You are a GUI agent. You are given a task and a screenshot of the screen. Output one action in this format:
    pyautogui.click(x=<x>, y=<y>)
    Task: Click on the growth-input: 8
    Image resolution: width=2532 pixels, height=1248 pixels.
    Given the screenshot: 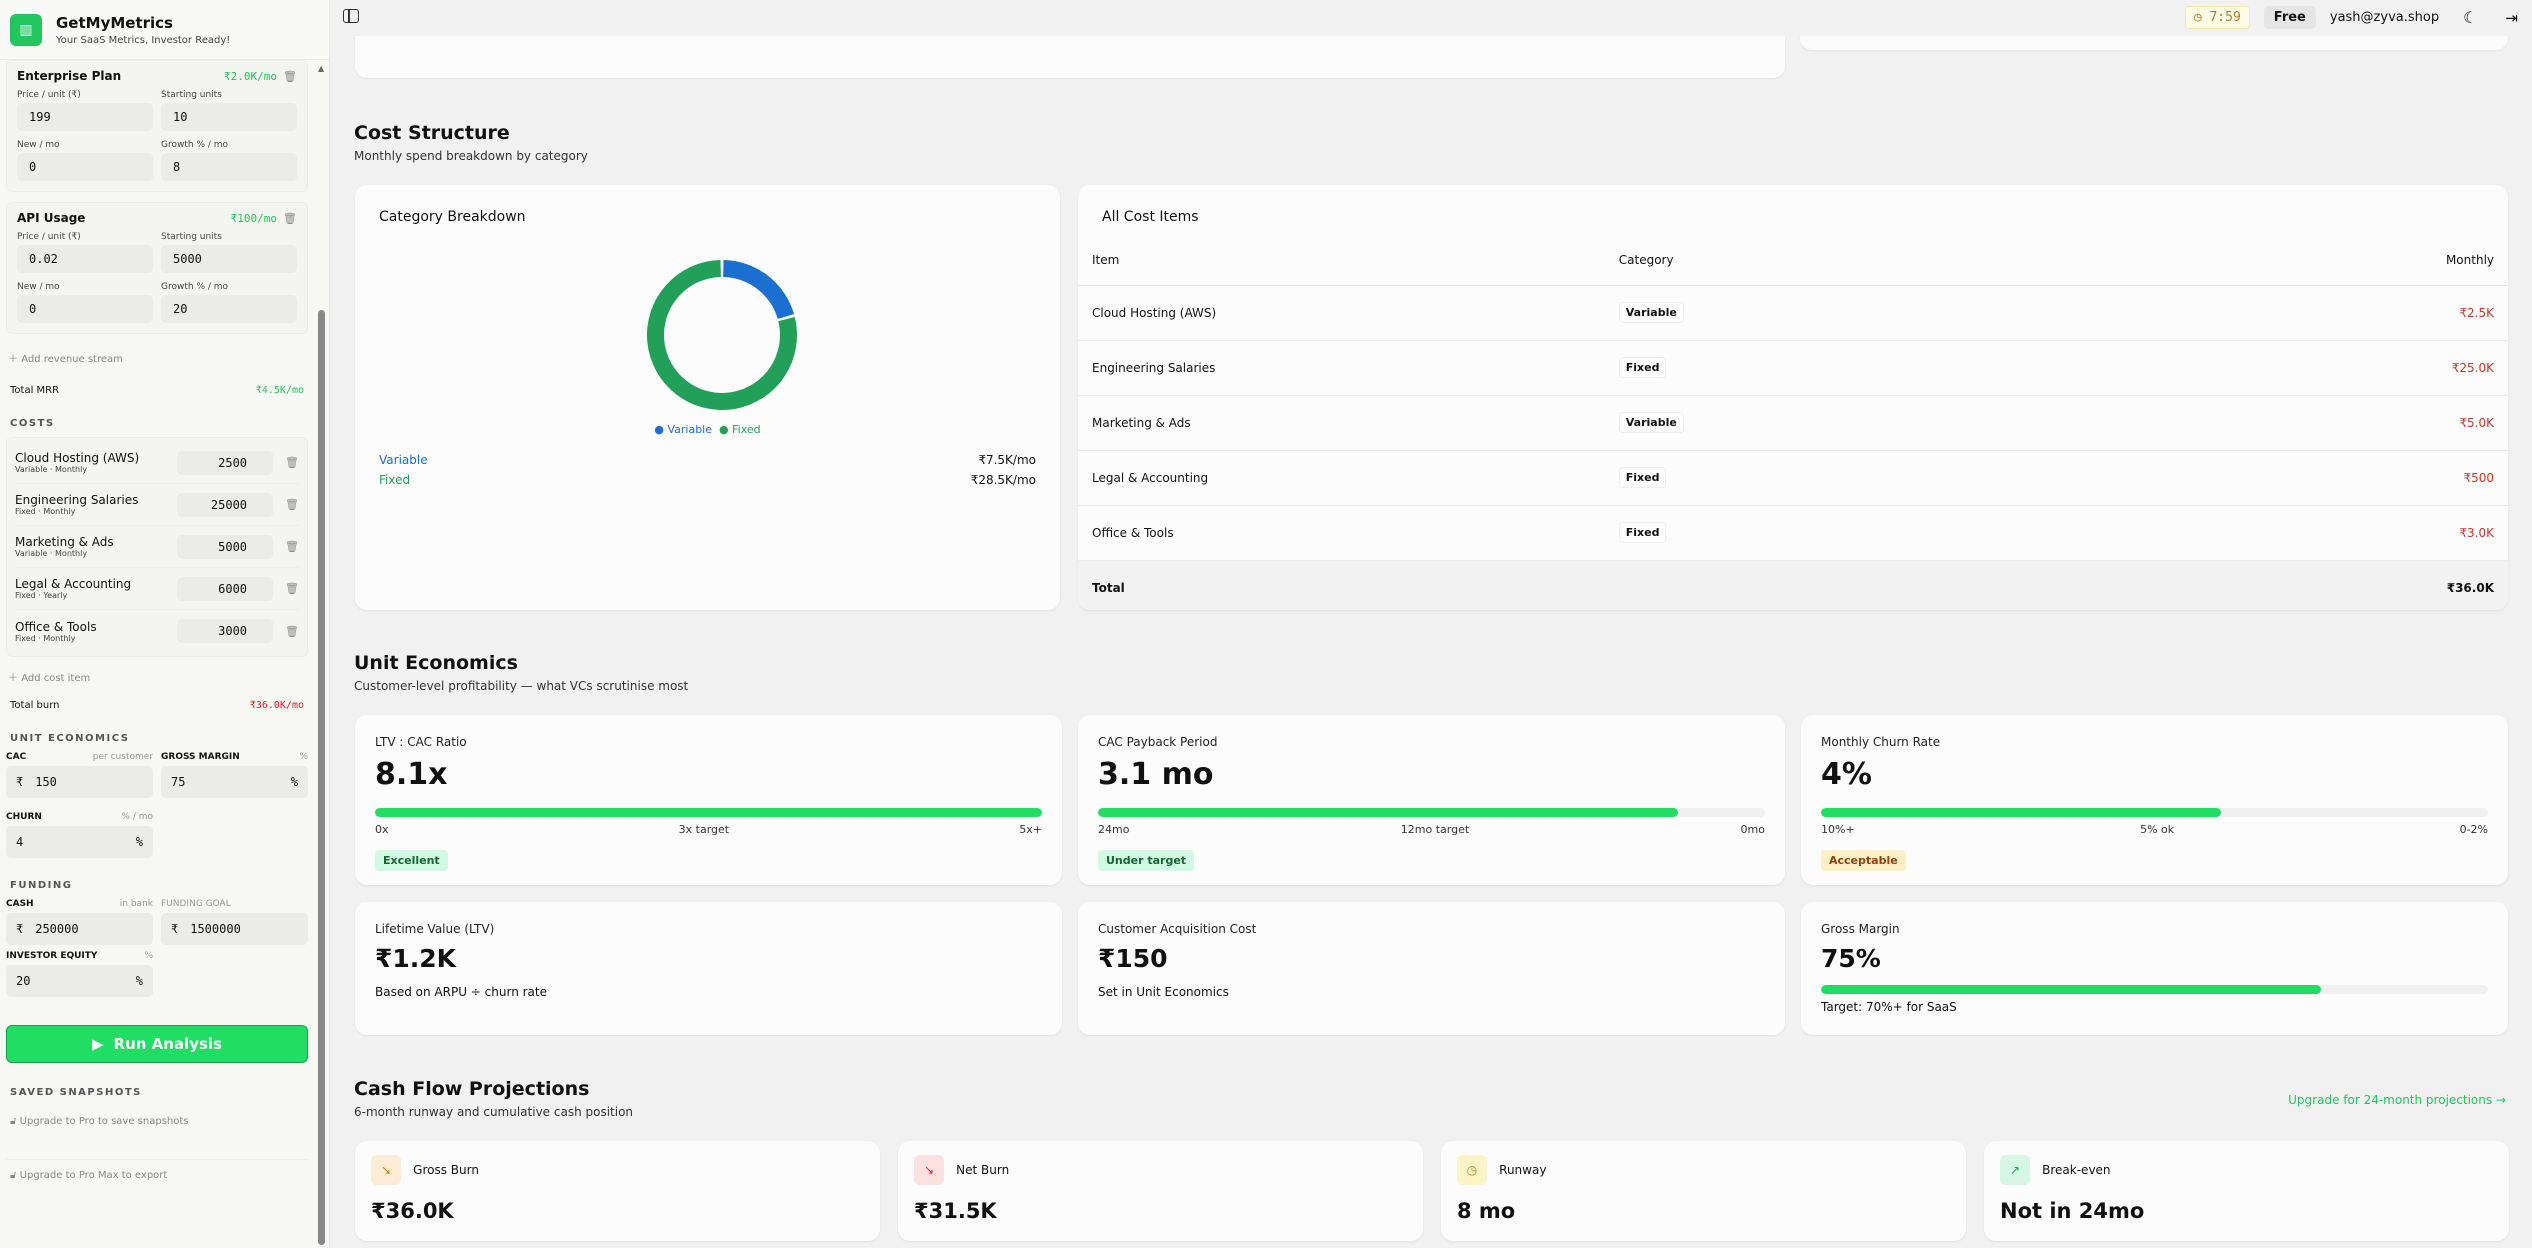 What is the action you would take?
    pyautogui.click(x=229, y=167)
    